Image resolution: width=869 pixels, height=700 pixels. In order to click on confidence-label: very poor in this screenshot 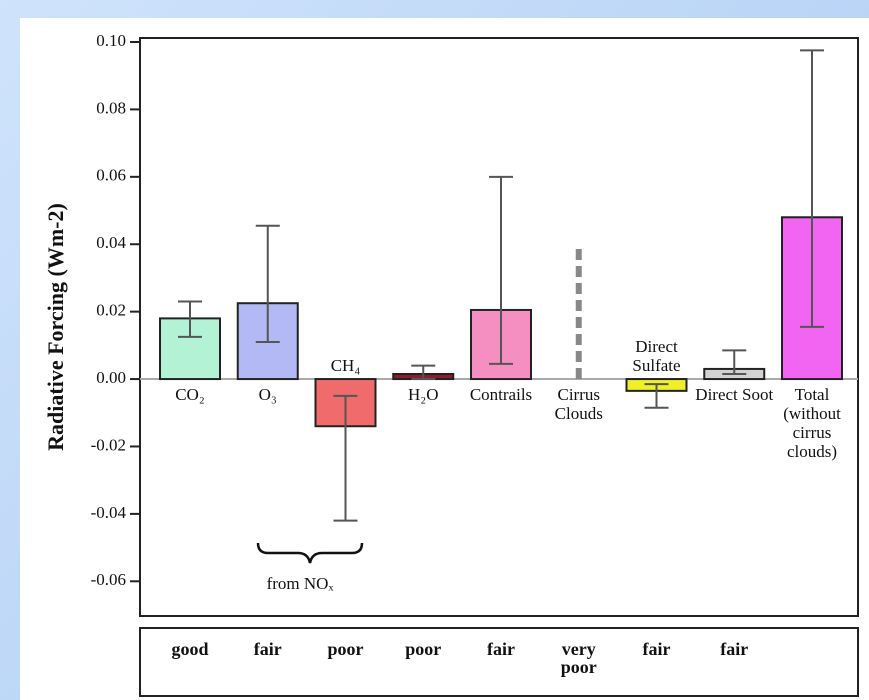, I will do `click(578, 658)`.